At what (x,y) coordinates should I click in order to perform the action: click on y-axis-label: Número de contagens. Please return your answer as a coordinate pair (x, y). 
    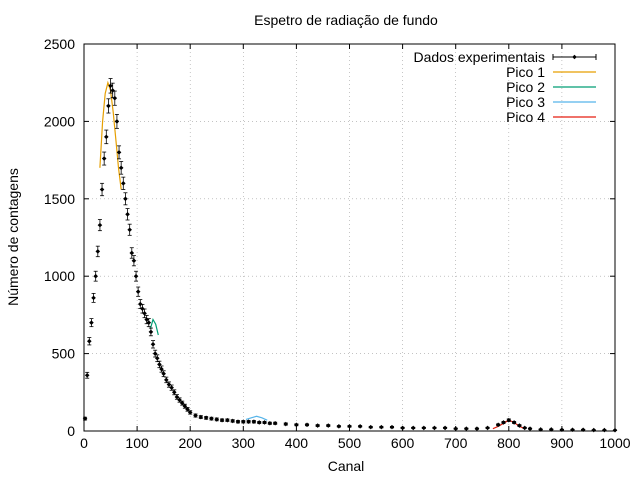
    Looking at the image, I should click on (13, 237).